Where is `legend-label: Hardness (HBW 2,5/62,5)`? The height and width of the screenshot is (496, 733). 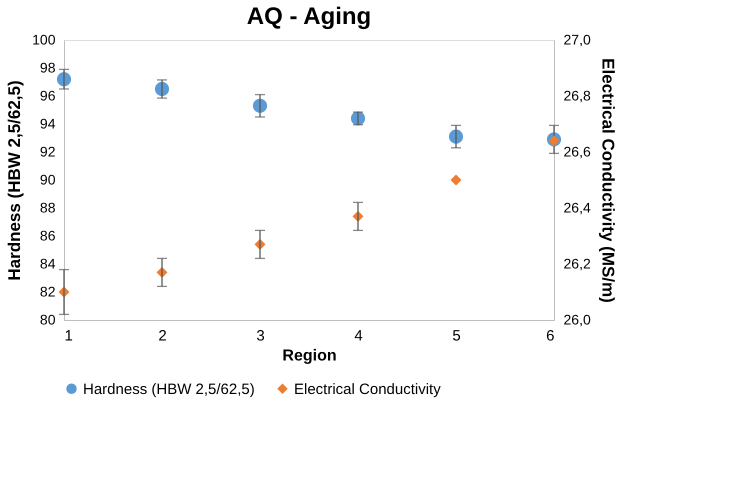 legend-label: Hardness (HBW 2,5/62,5) is located at coordinates (169, 389).